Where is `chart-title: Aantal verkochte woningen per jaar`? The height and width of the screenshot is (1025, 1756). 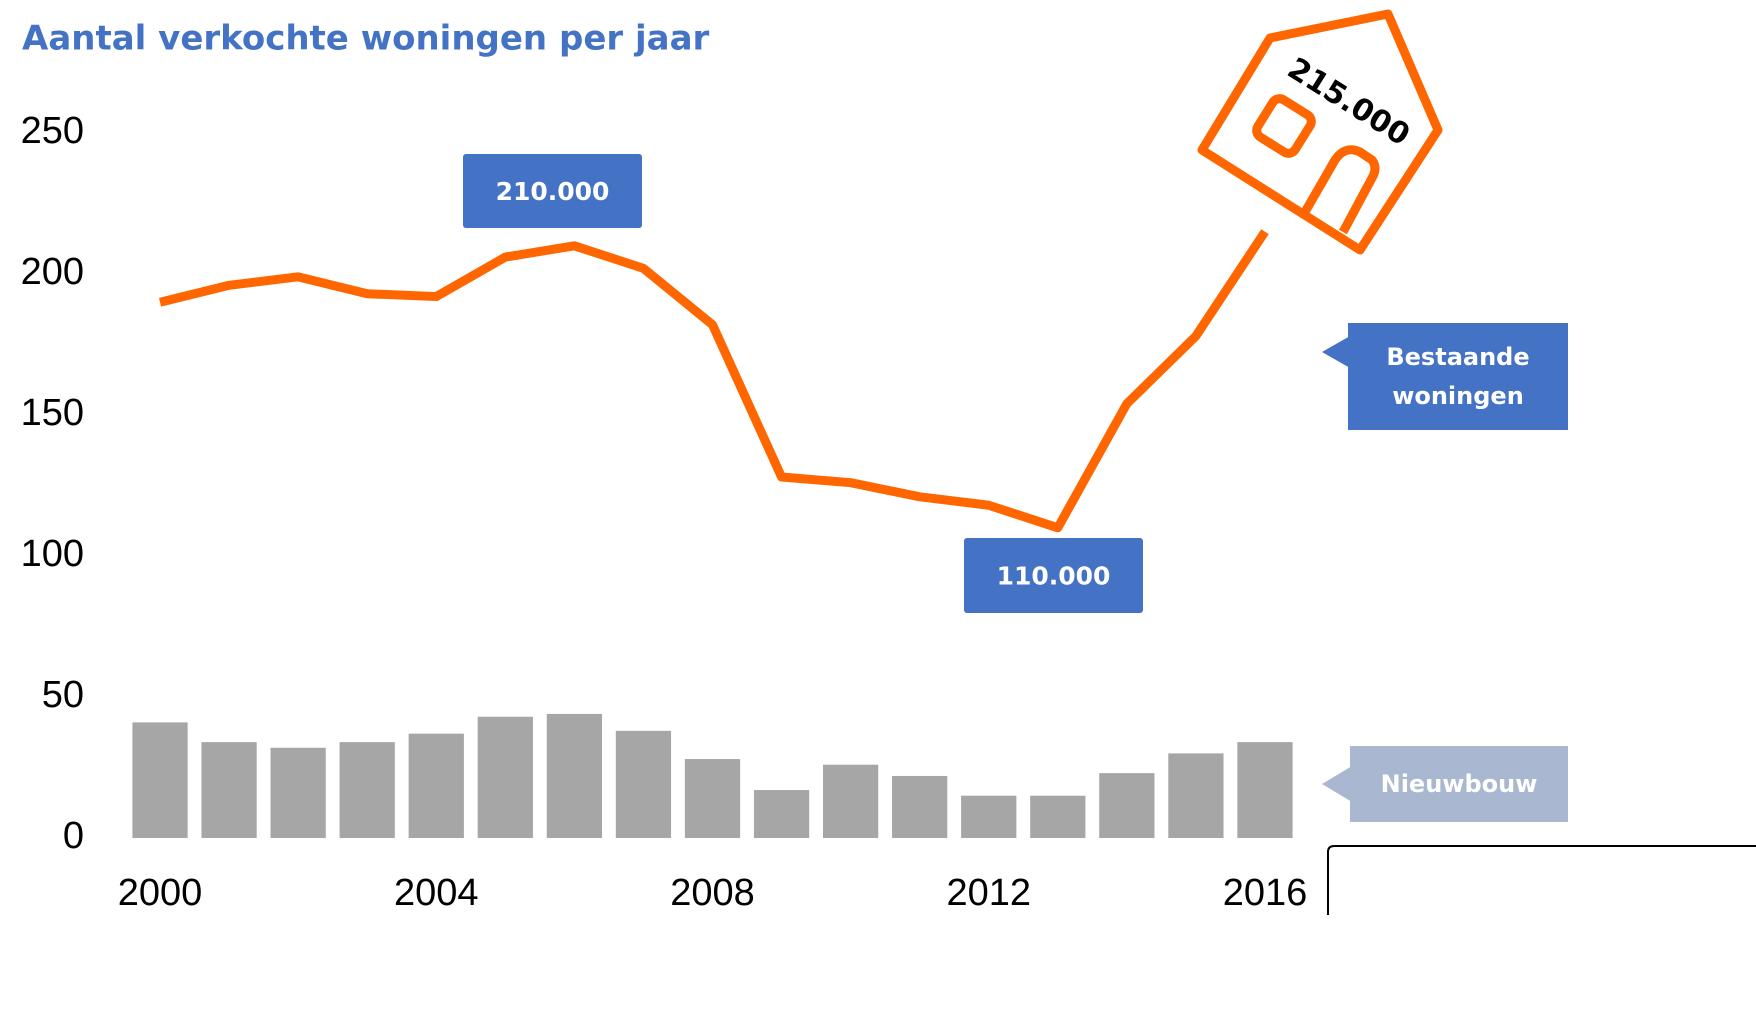
chart-title: Aantal verkochte woningen per jaar is located at coordinates (366, 39).